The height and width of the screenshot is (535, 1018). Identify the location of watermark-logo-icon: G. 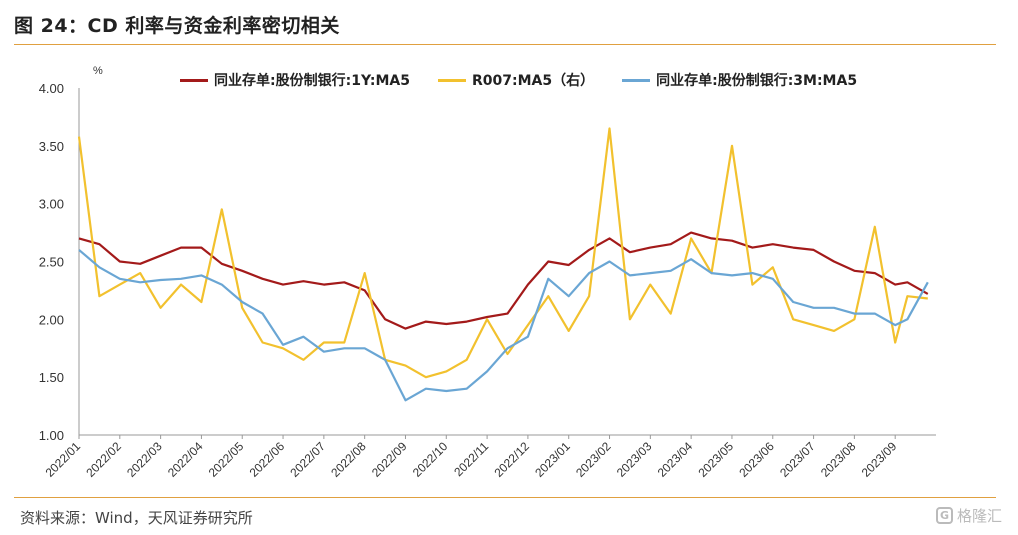
(944, 515).